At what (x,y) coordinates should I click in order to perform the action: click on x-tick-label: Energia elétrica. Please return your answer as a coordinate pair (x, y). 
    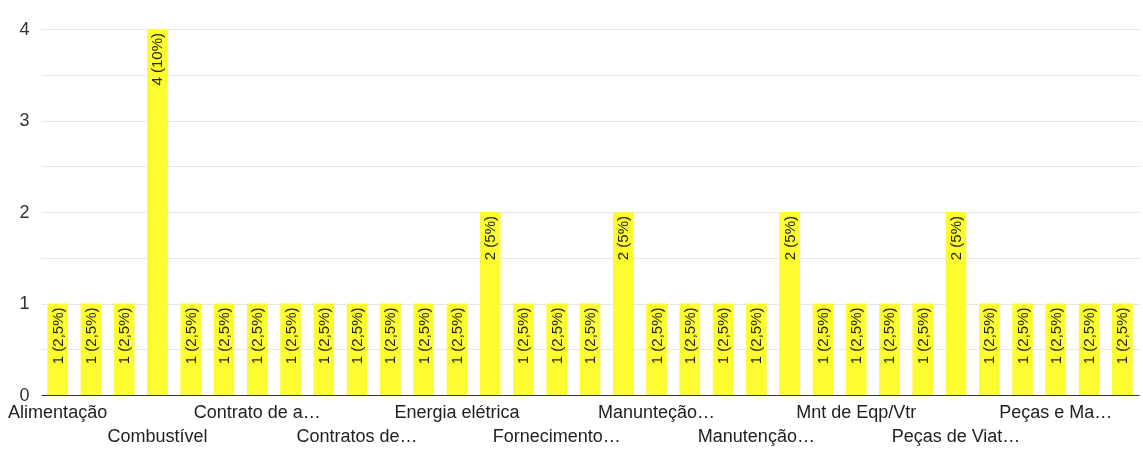
    Looking at the image, I should click on (457, 411).